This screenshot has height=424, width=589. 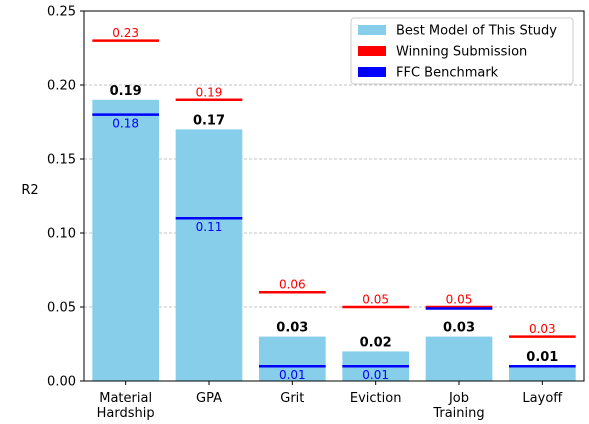 I want to click on x-tick-label: Layoff, so click(x=542, y=398).